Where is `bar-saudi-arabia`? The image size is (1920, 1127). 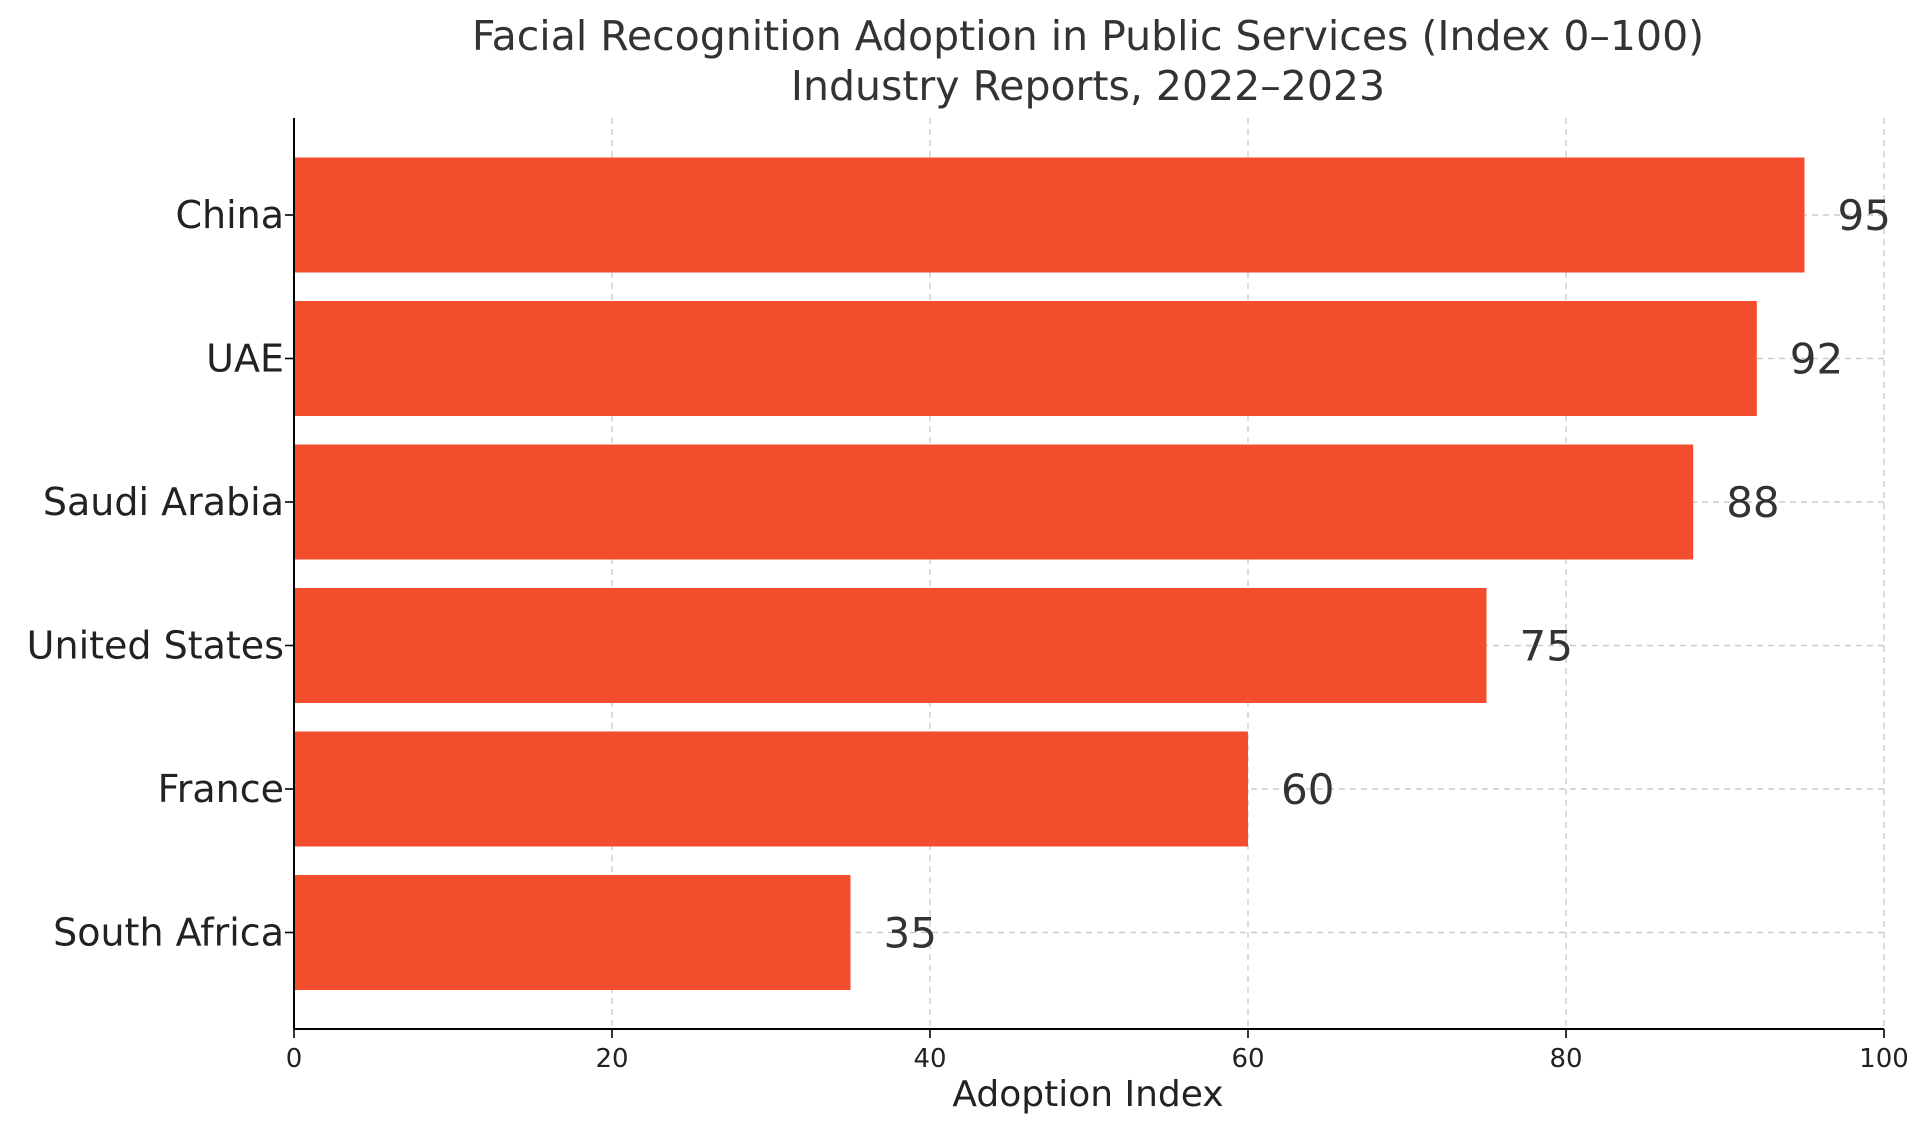
bar-saudi-arabia is located at coordinates (994, 502).